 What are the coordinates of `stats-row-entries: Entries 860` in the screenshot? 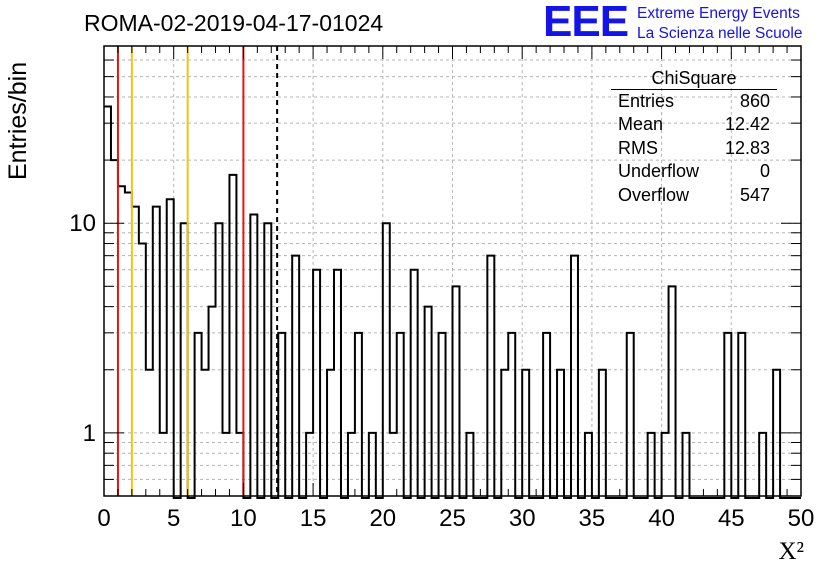 It's located at (694, 101).